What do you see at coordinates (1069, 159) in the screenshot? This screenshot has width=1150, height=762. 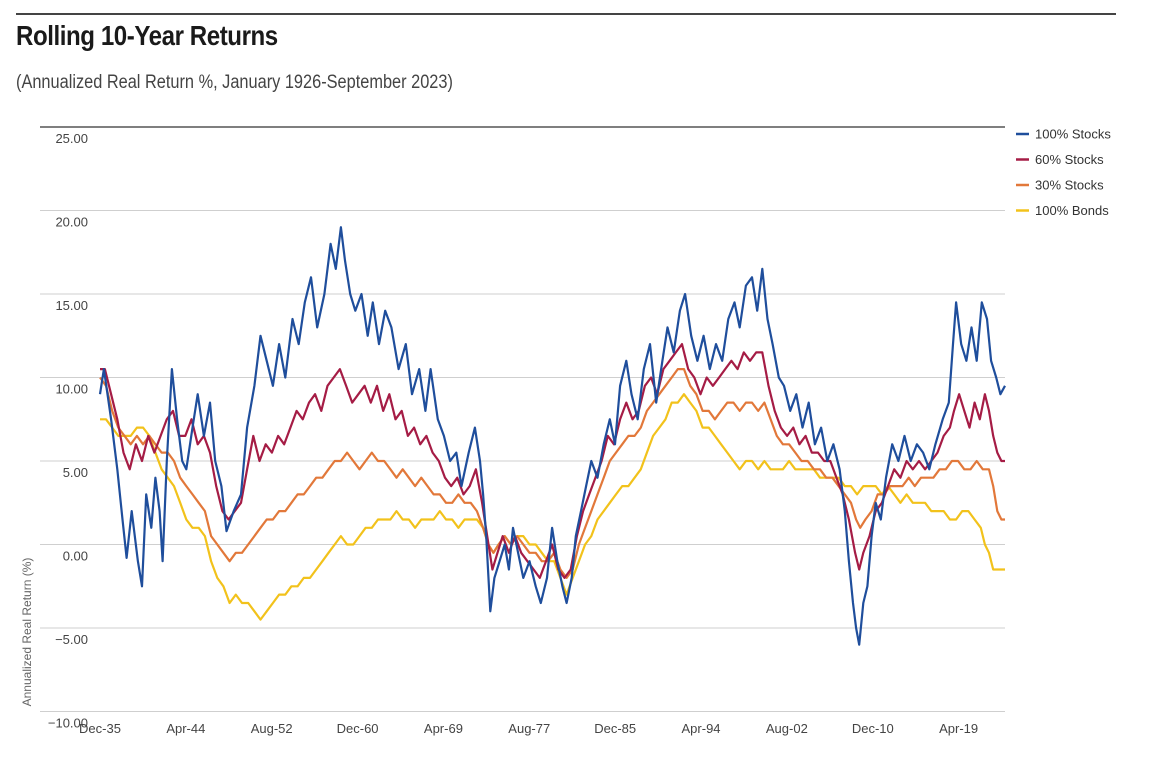 I see `legend-label: 60% Stocks` at bounding box center [1069, 159].